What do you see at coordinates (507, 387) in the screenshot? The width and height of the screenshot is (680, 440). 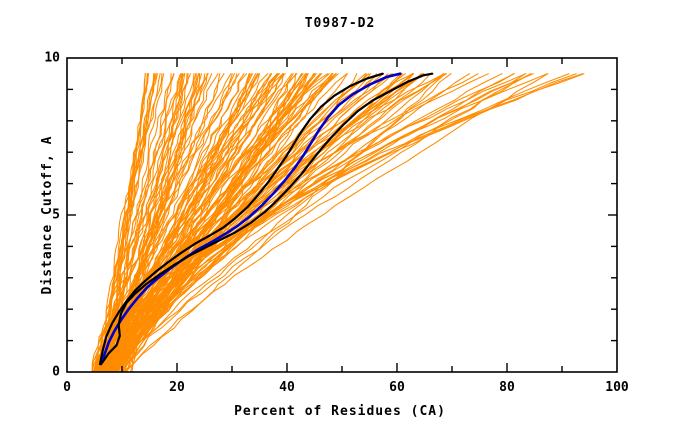 I see `x-tick-label: 80` at bounding box center [507, 387].